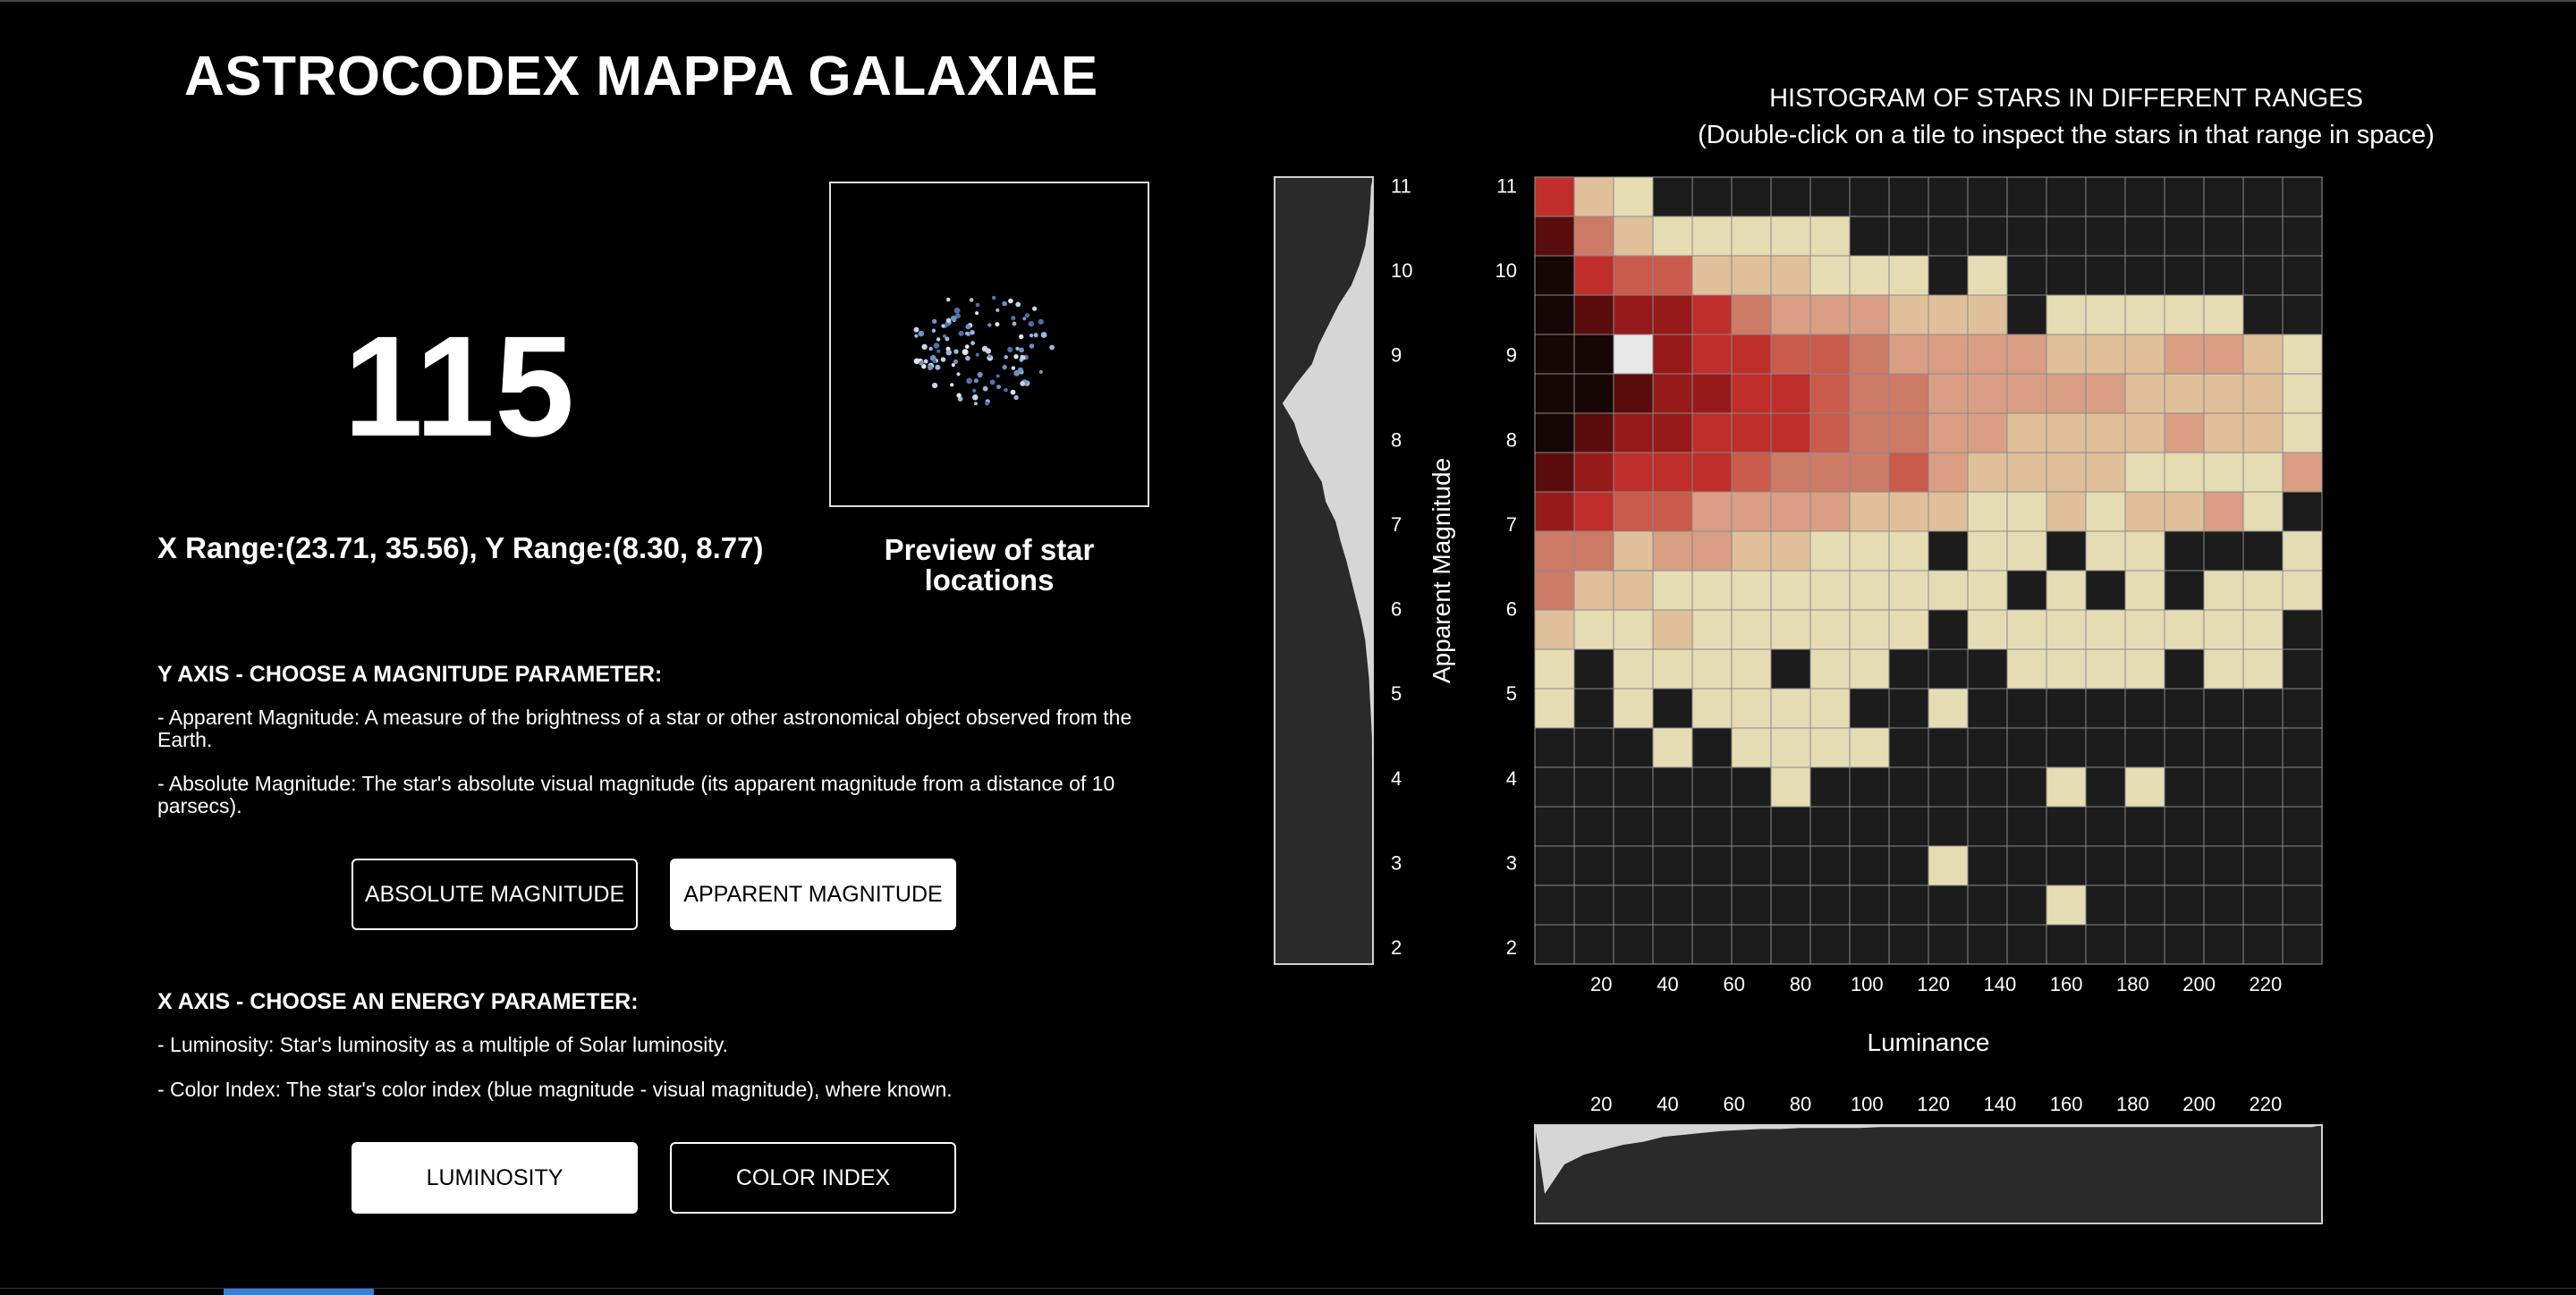 This screenshot has width=2576, height=1295. What do you see at coordinates (495, 1178) in the screenshot?
I see `luminosity-button: LUMINOSITY` at bounding box center [495, 1178].